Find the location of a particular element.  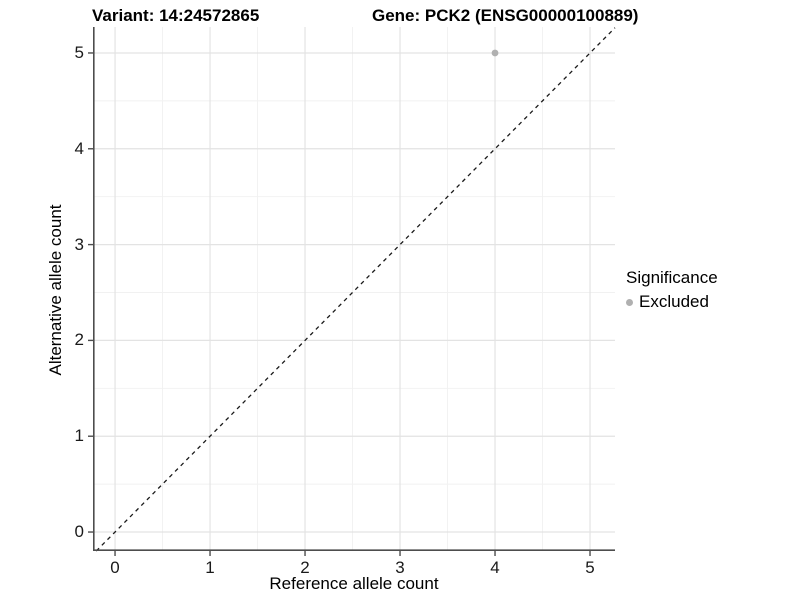

legend-key-dot-icon is located at coordinates (629, 302).